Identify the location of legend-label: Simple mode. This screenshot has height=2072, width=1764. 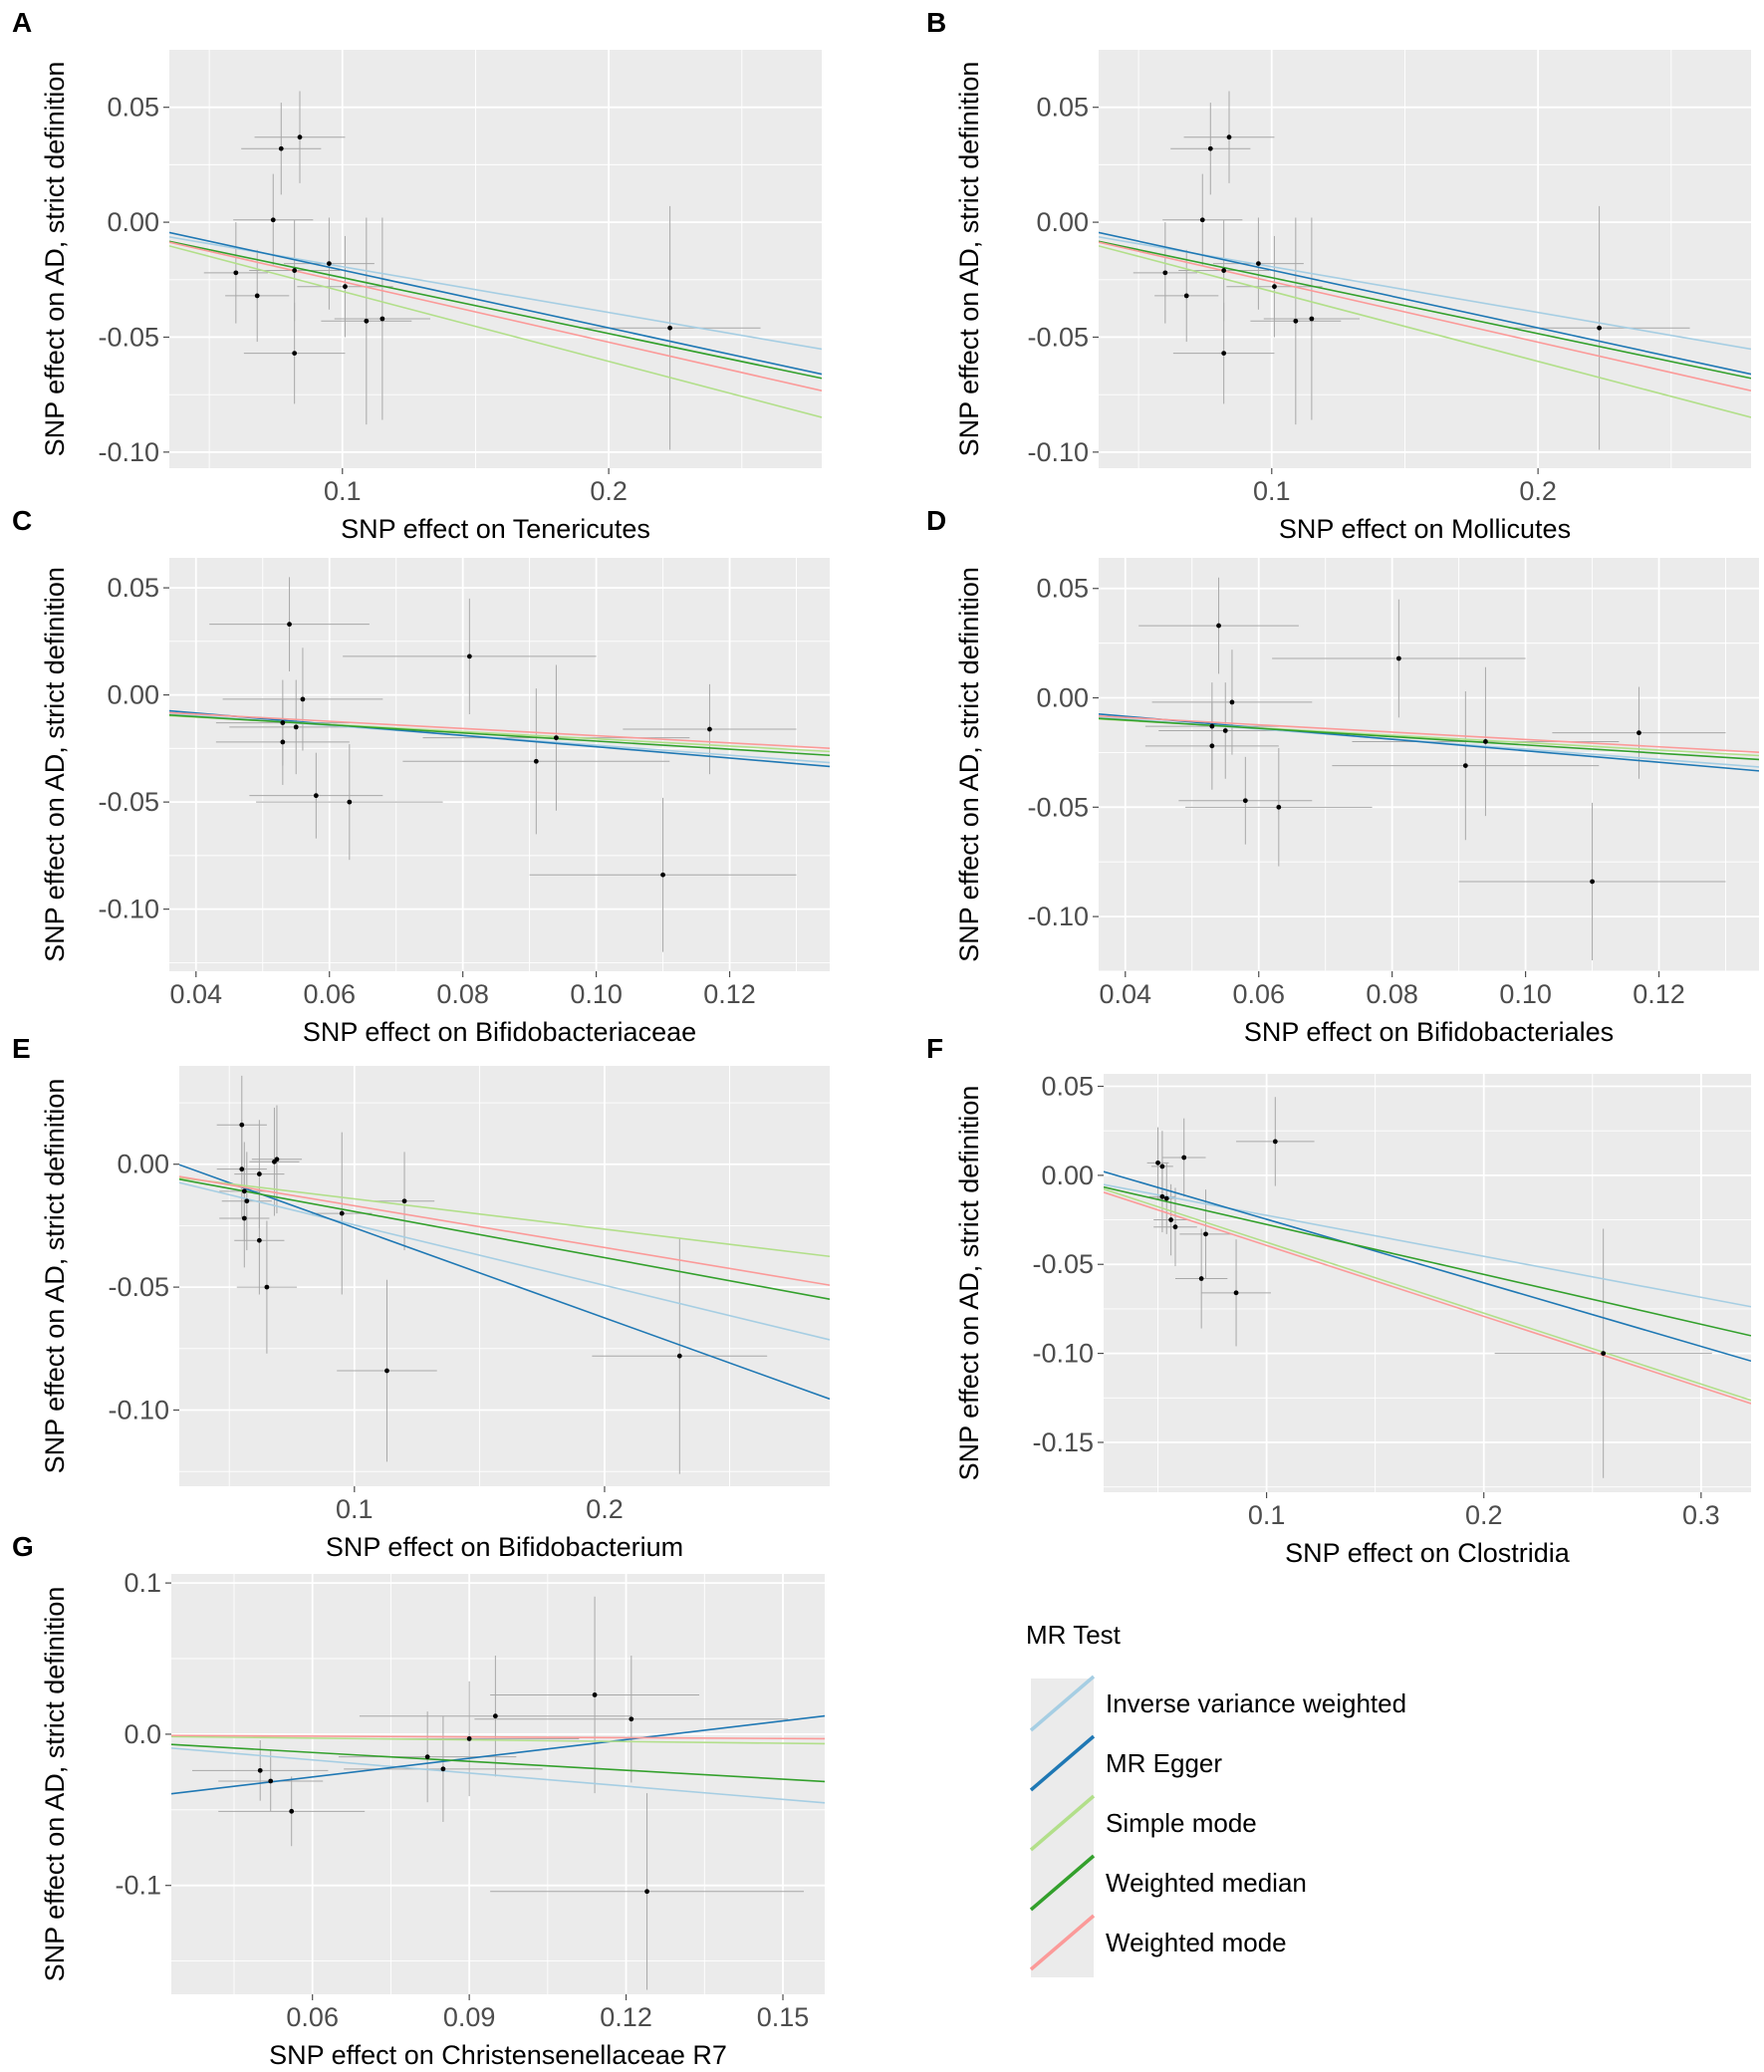
(1181, 1823).